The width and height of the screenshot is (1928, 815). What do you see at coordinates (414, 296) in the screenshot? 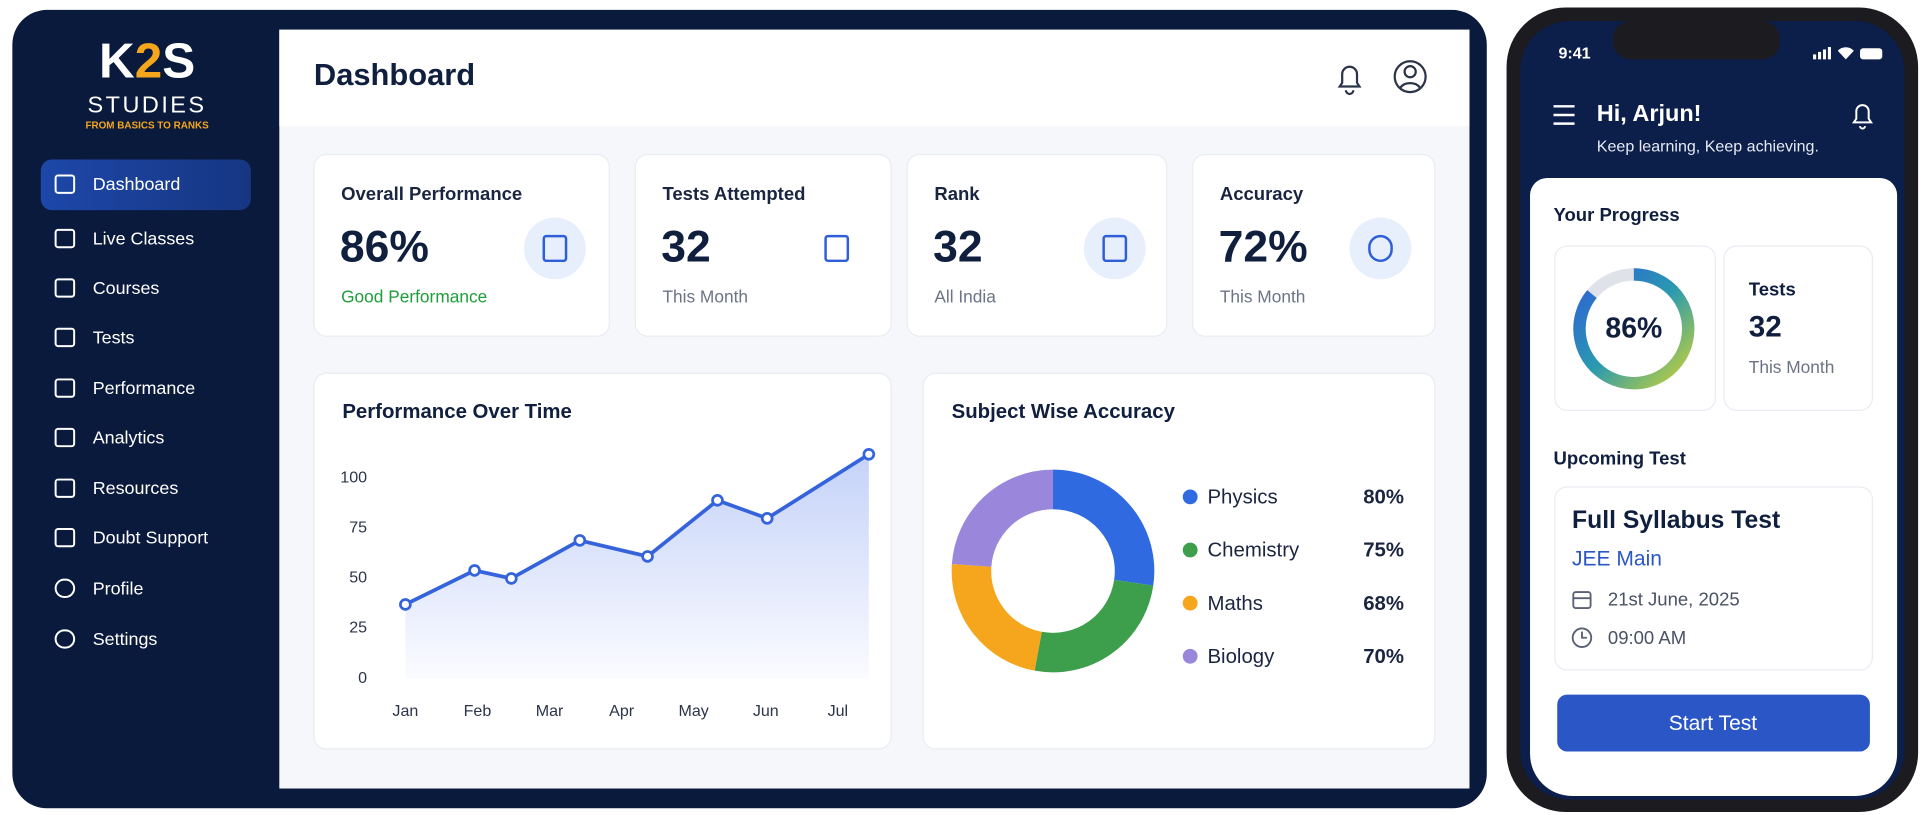
I see `stat-note: Good Performance` at bounding box center [414, 296].